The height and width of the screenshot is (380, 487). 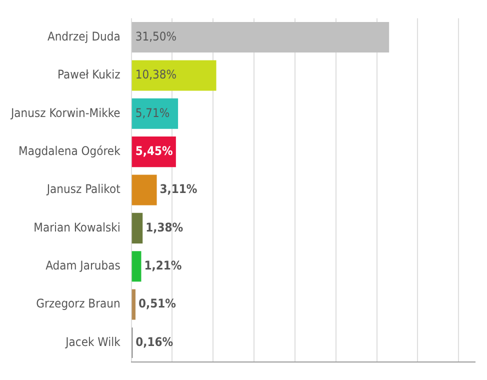 I want to click on data-label: 3,11%, so click(x=179, y=189).